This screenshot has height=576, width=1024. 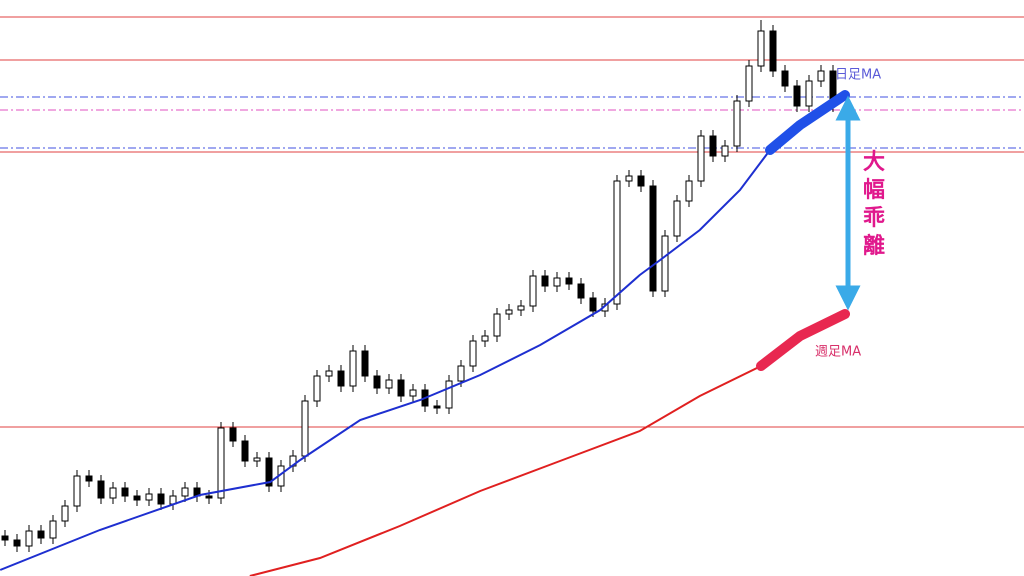 I want to click on annotation: 大幅乖離, so click(x=874, y=204).